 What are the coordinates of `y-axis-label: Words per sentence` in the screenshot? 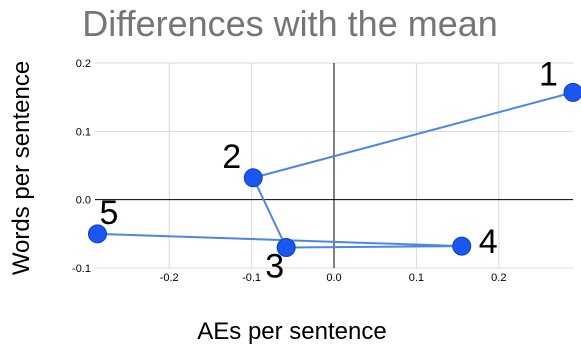 It's located at (21, 168).